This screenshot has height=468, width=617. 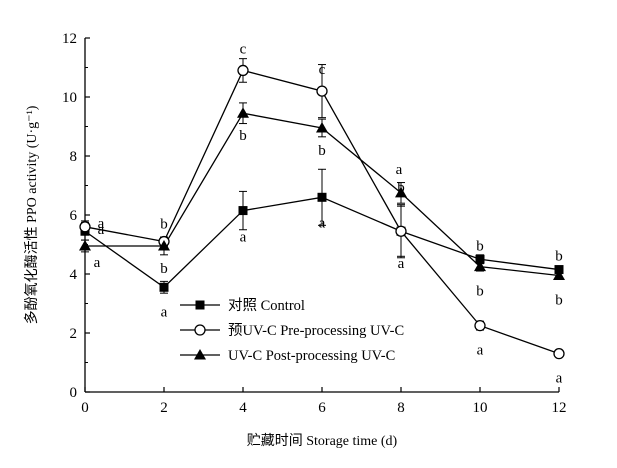 What do you see at coordinates (74, 393) in the screenshot?
I see `y-tick-label: 0` at bounding box center [74, 393].